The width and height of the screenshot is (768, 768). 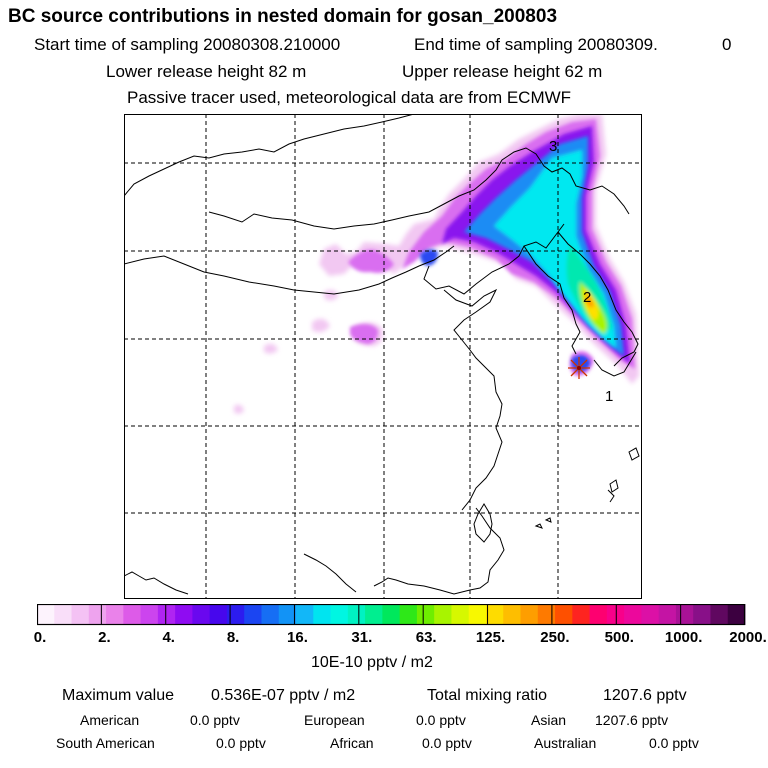 I want to click on region-value-asian: 1207.6 pptv, so click(x=632, y=720).